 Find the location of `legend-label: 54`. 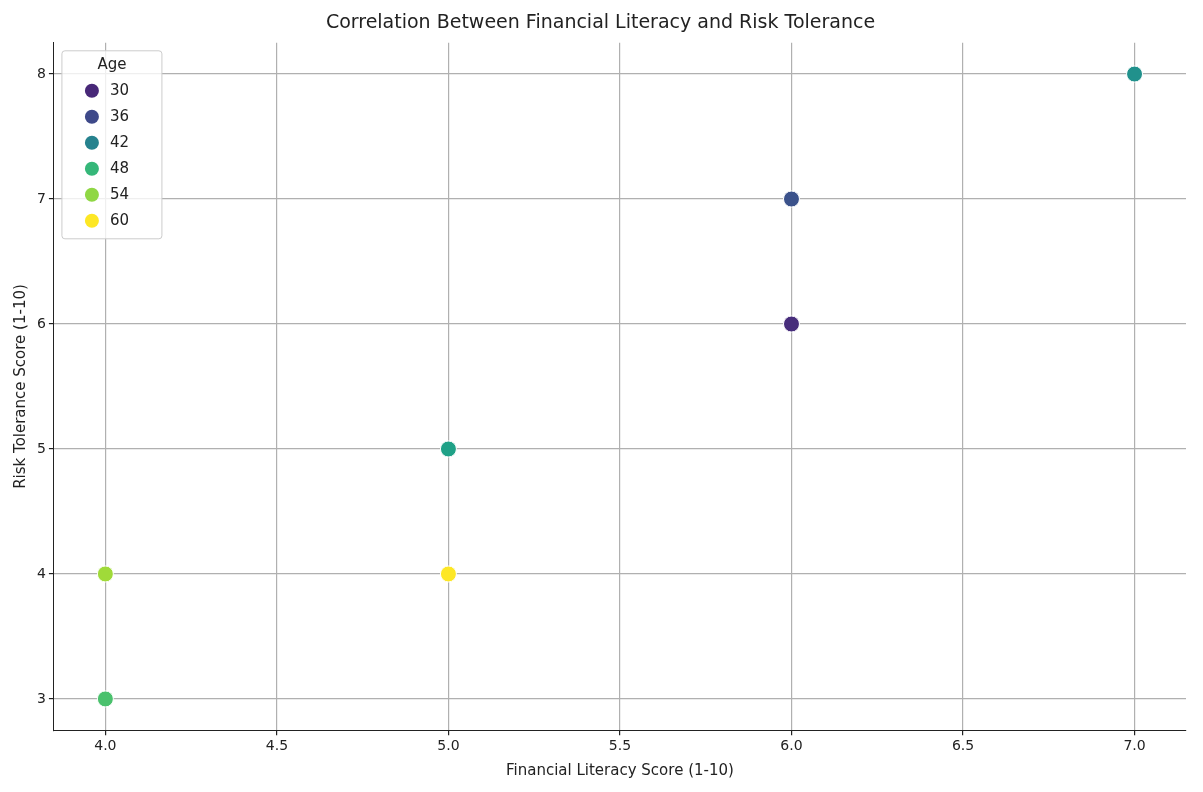

legend-label: 54 is located at coordinates (119, 193).